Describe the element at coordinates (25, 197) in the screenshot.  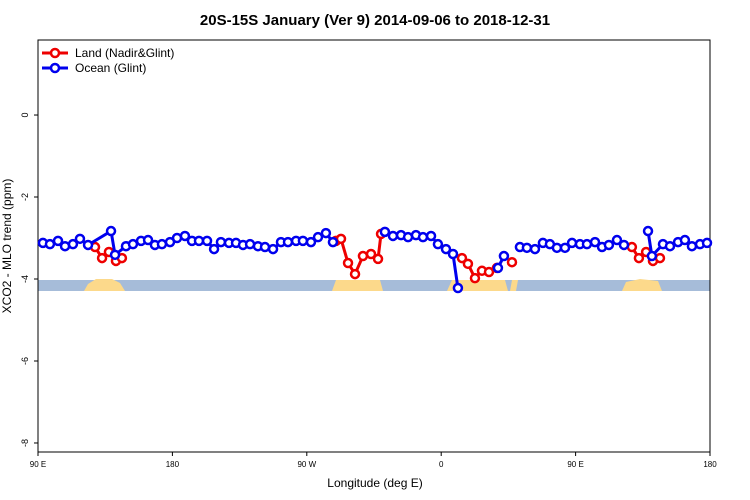
I see `y-tick-label: -2` at that location.